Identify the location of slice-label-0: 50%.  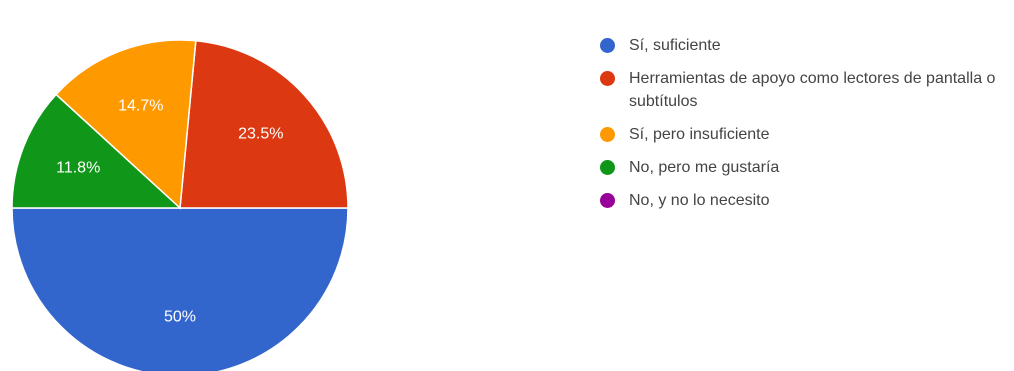
(180, 316).